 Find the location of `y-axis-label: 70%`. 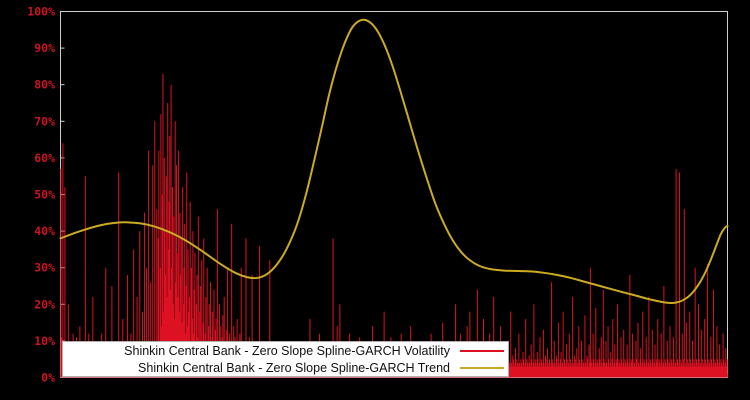

y-axis-label: 70% is located at coordinates (44, 121).